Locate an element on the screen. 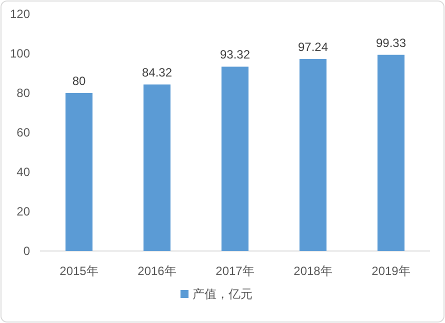  legend: 产值，亿元 is located at coordinates (216, 294).